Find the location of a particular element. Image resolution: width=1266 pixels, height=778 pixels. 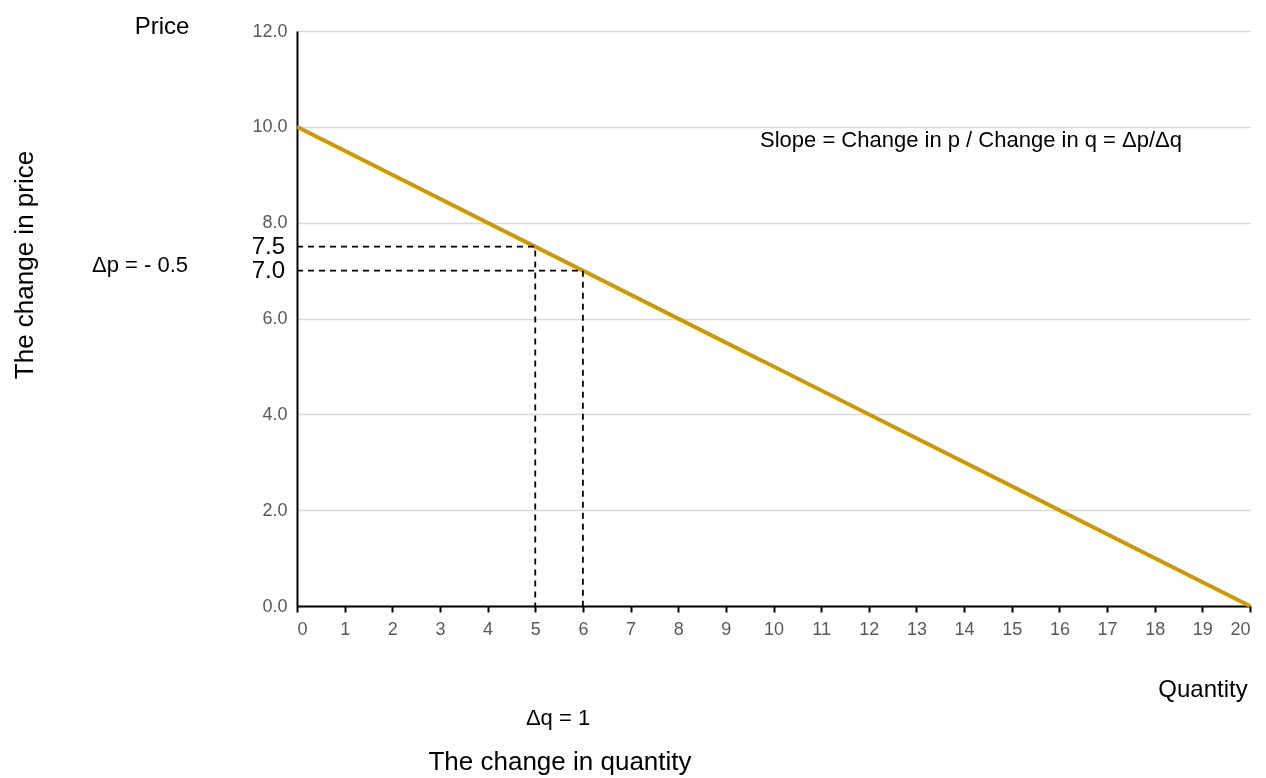

x-tick-label: 11 is located at coordinates (821, 628).